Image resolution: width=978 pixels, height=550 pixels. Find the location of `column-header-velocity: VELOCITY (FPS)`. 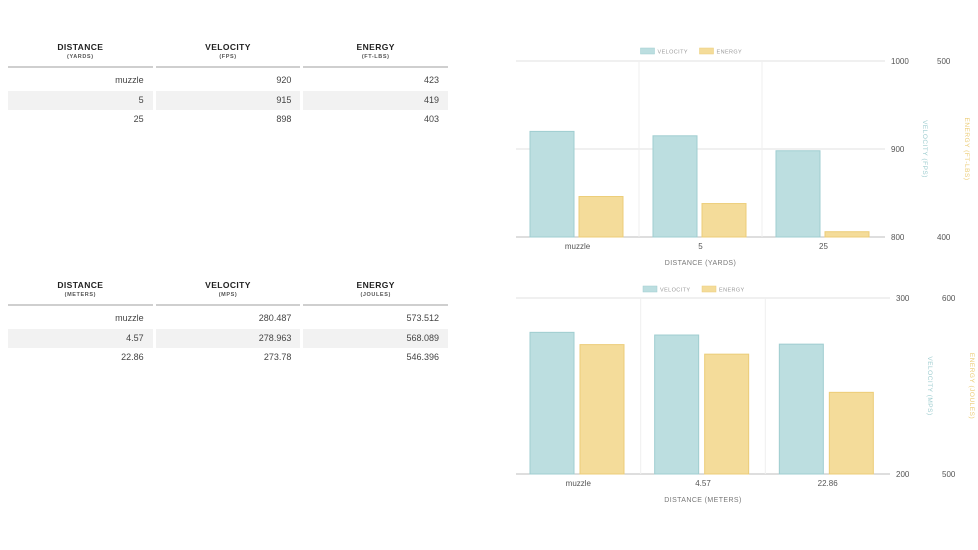

column-header-velocity: VELOCITY (FPS) is located at coordinates (228, 55).